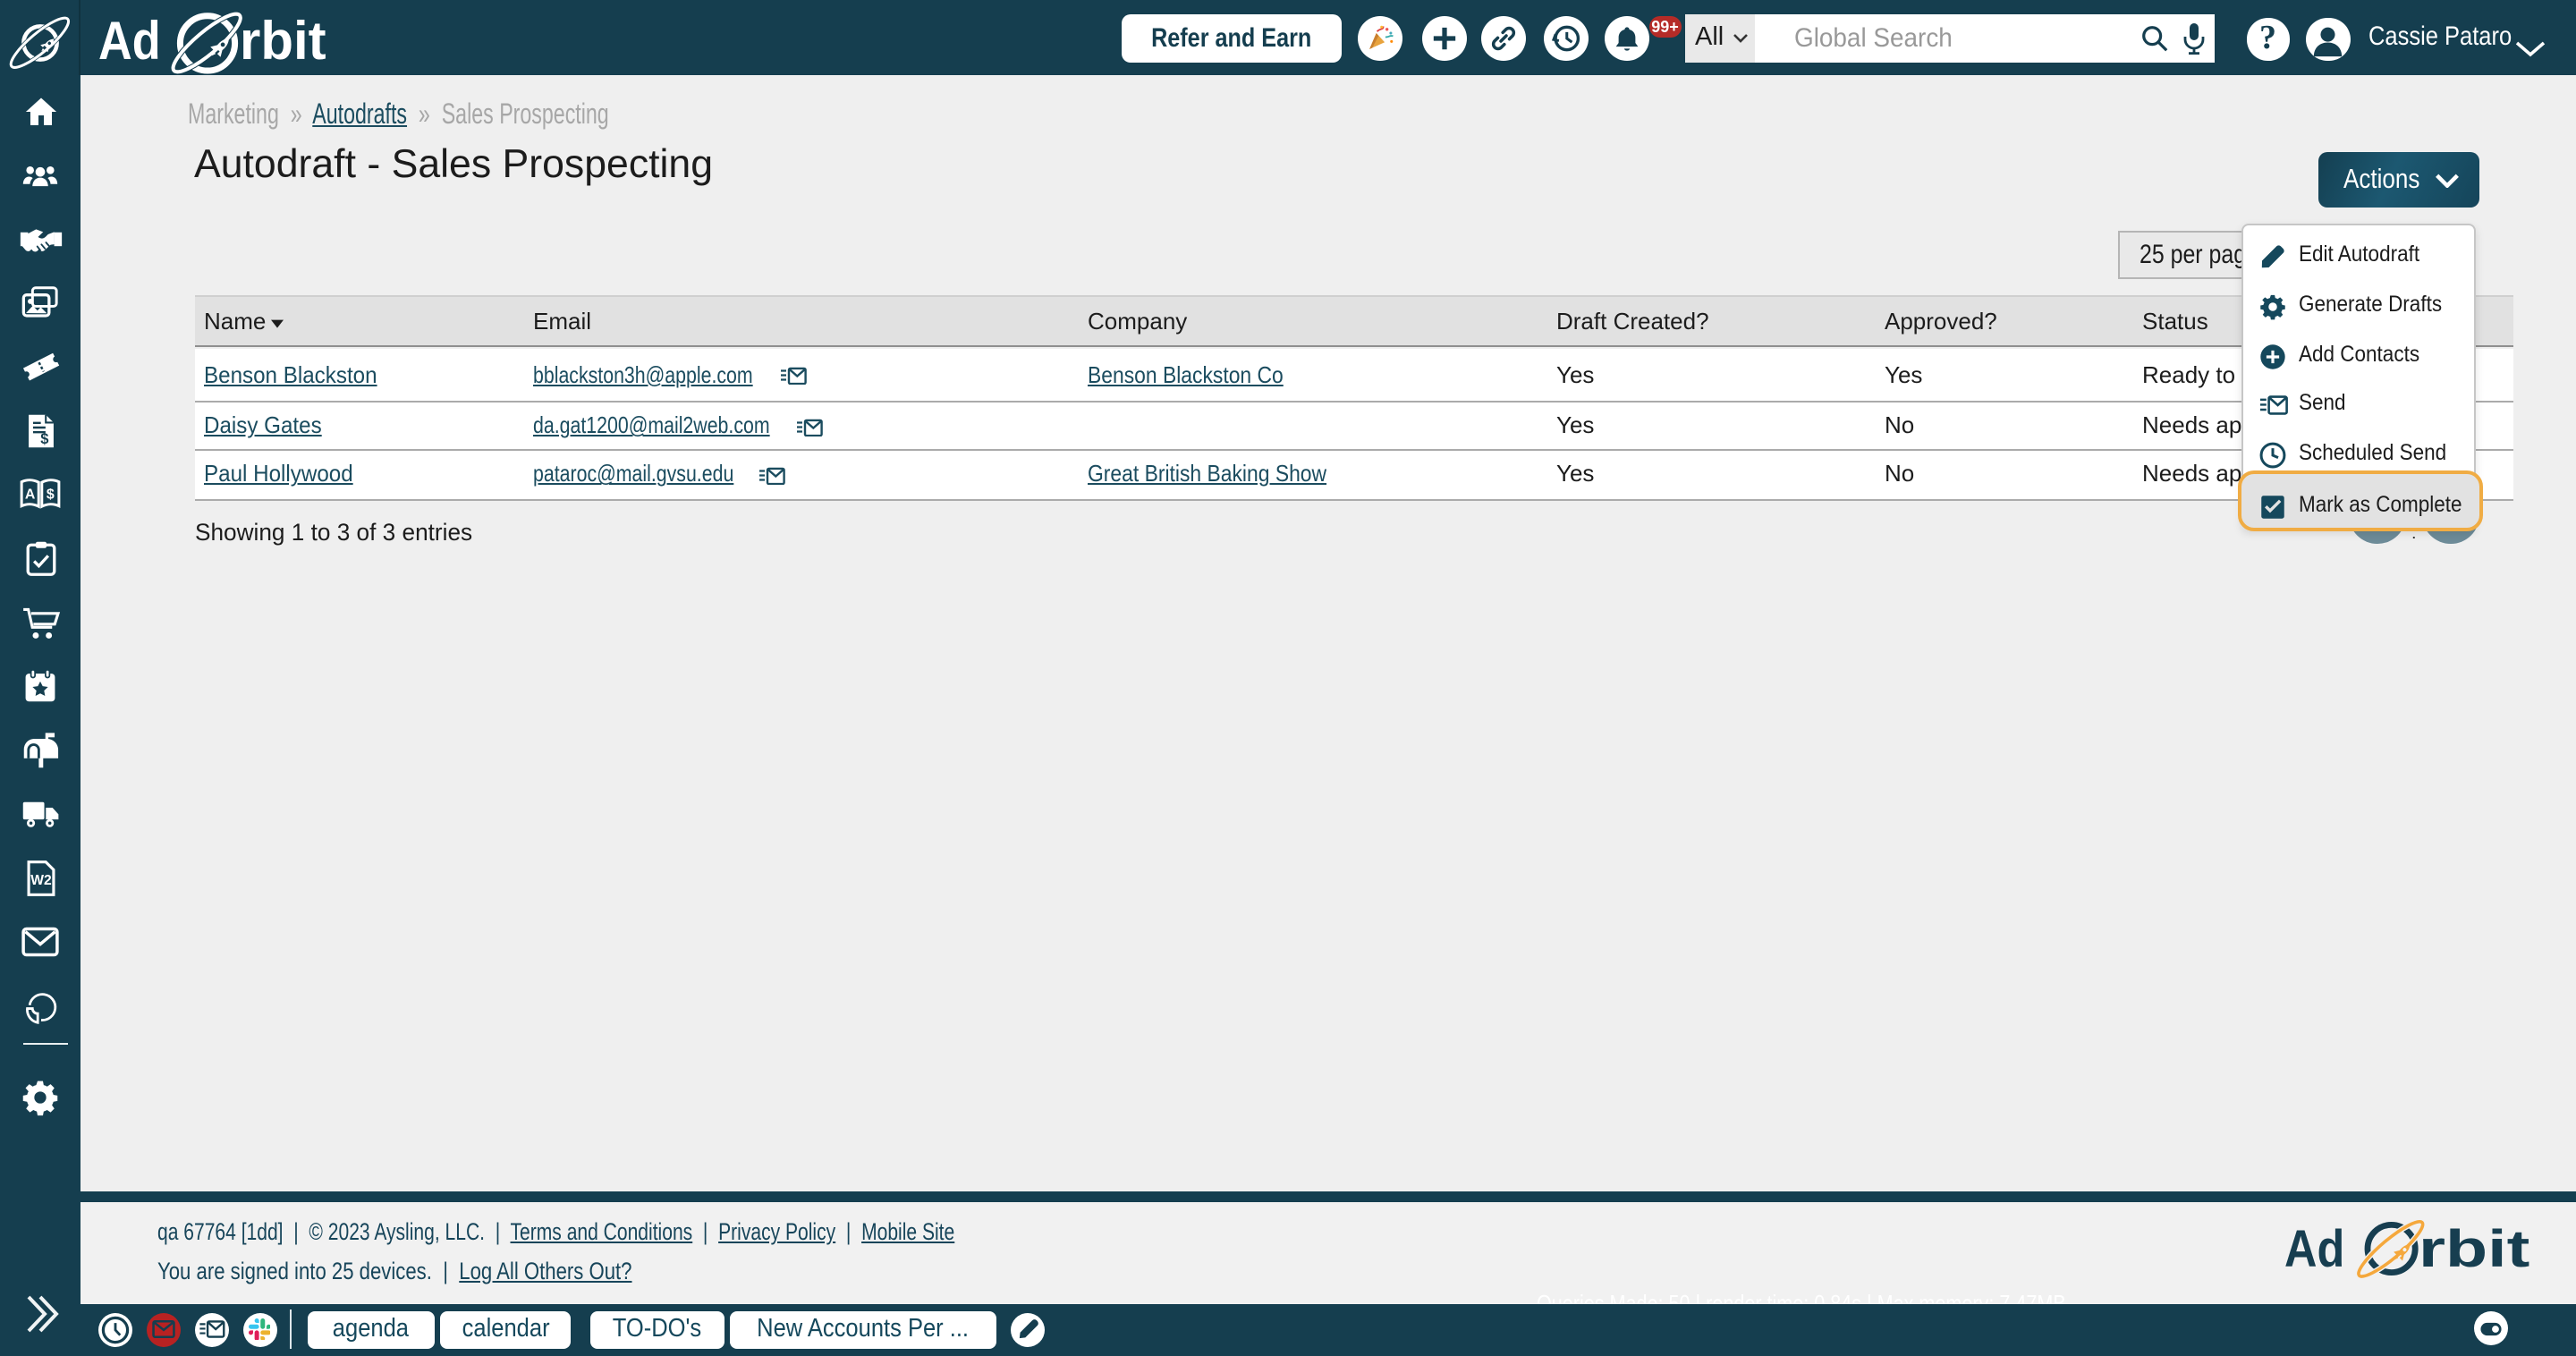 The image size is (2576, 1356). I want to click on svg-text: A, so click(30, 494).